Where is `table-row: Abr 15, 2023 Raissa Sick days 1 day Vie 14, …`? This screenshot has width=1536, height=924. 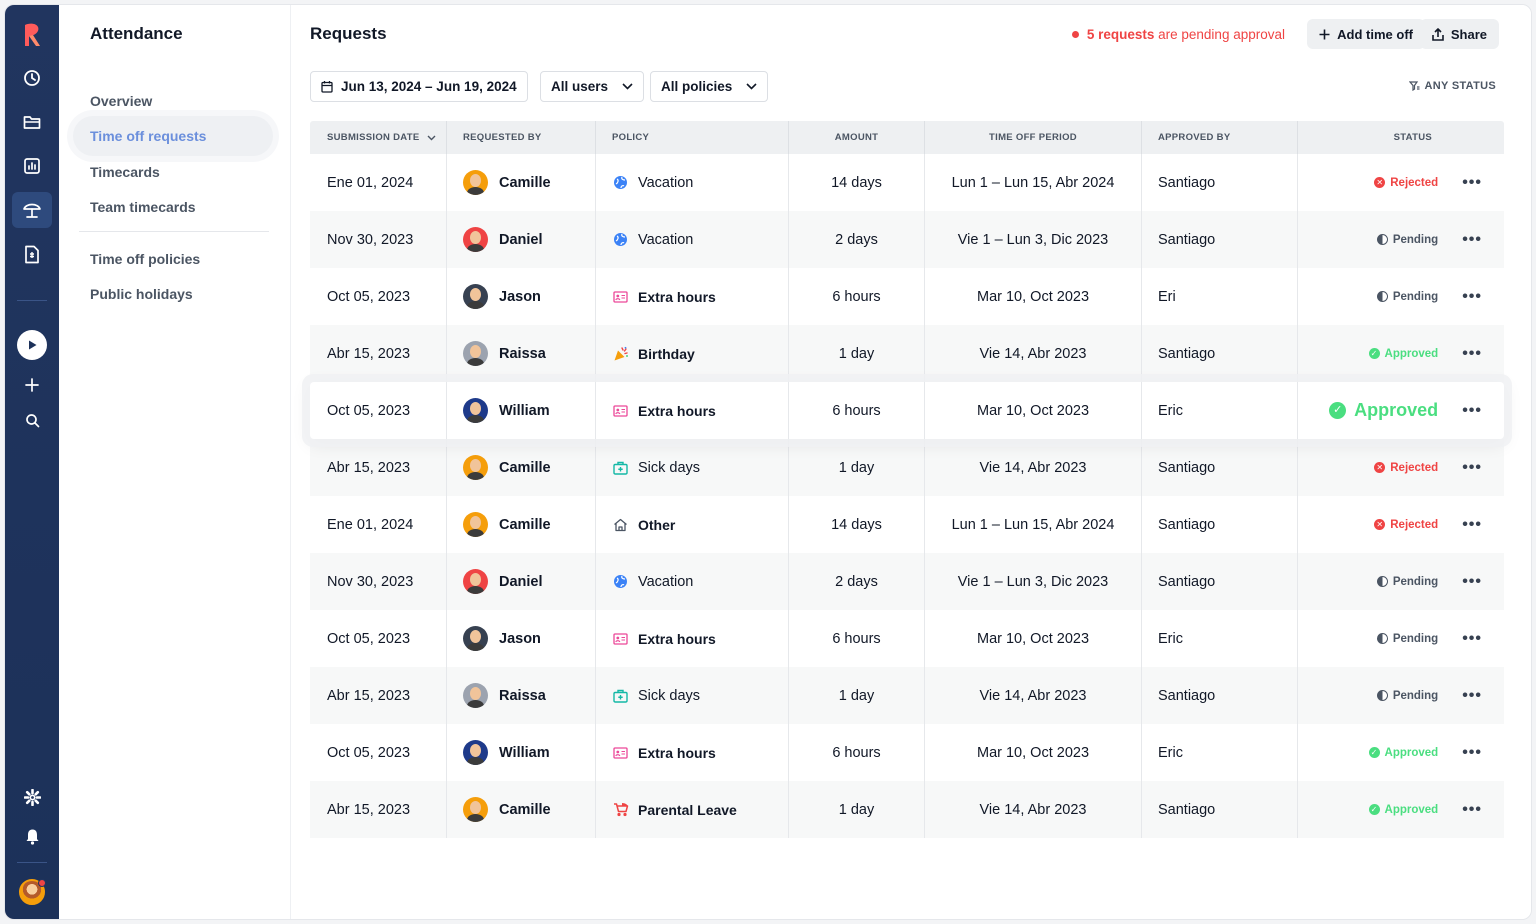
table-row: Abr 15, 2023 Raissa Sick days 1 day Vie 14, … is located at coordinates (907, 695).